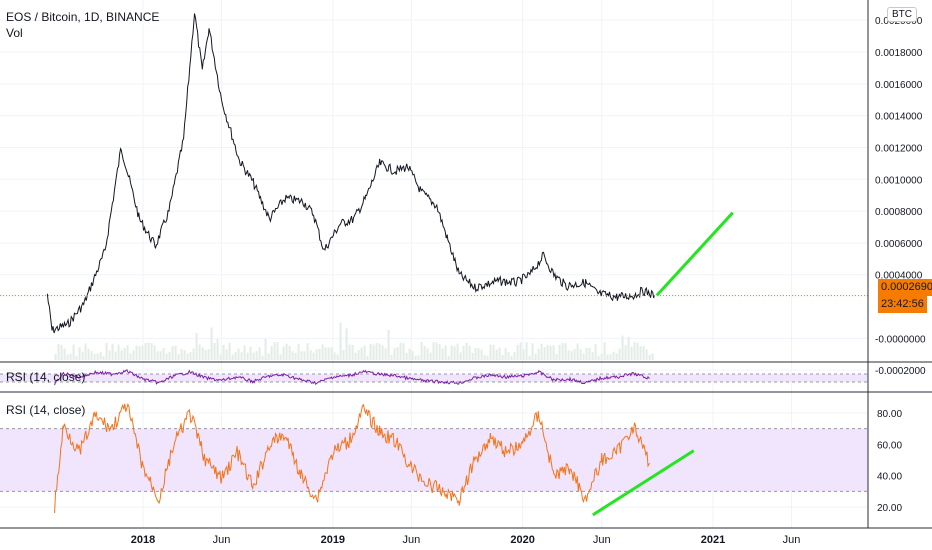 The height and width of the screenshot is (550, 932). What do you see at coordinates (522, 540) in the screenshot?
I see `time-tick-label: 2020` at bounding box center [522, 540].